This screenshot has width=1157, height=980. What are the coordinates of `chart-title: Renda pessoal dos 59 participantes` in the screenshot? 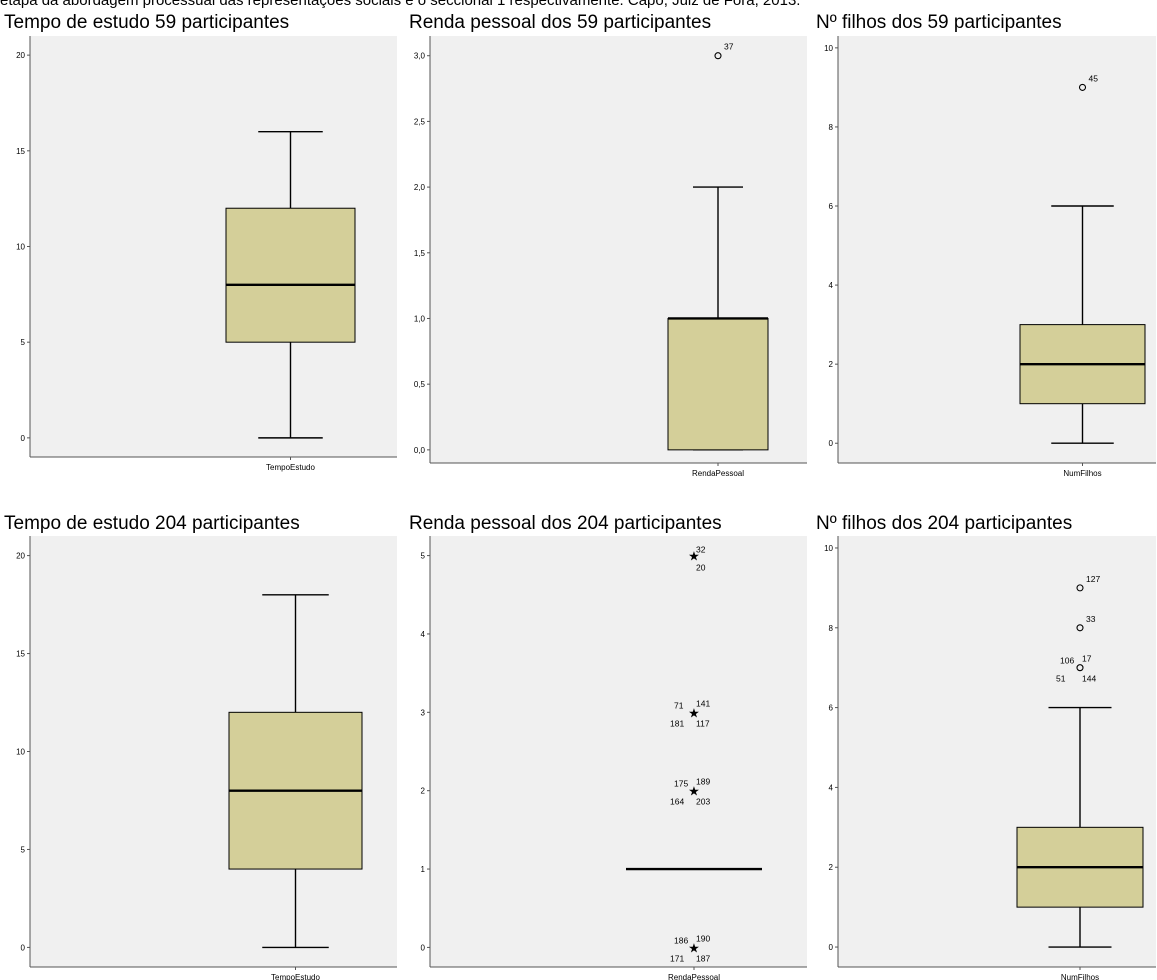 It's located at (560, 22).